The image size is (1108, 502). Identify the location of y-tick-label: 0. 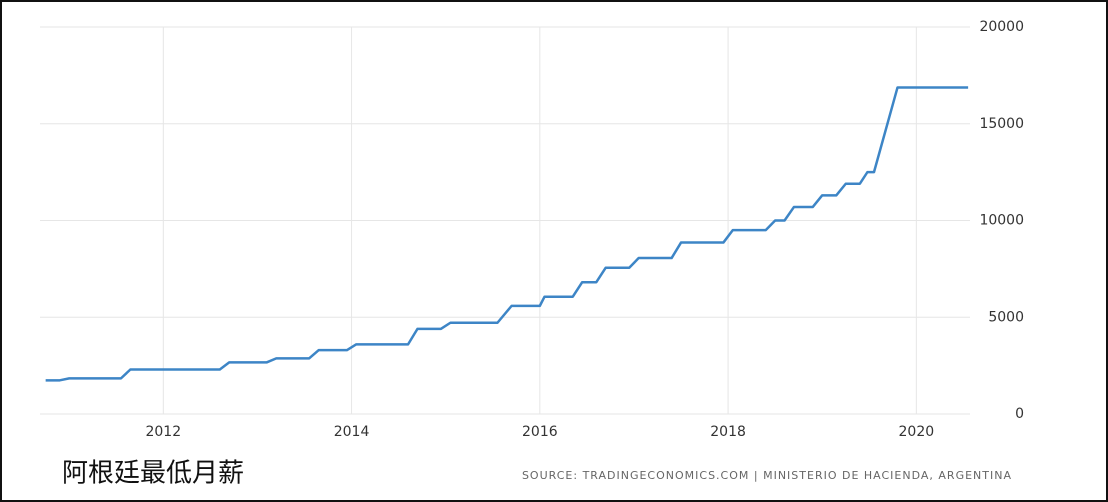
(1019, 414).